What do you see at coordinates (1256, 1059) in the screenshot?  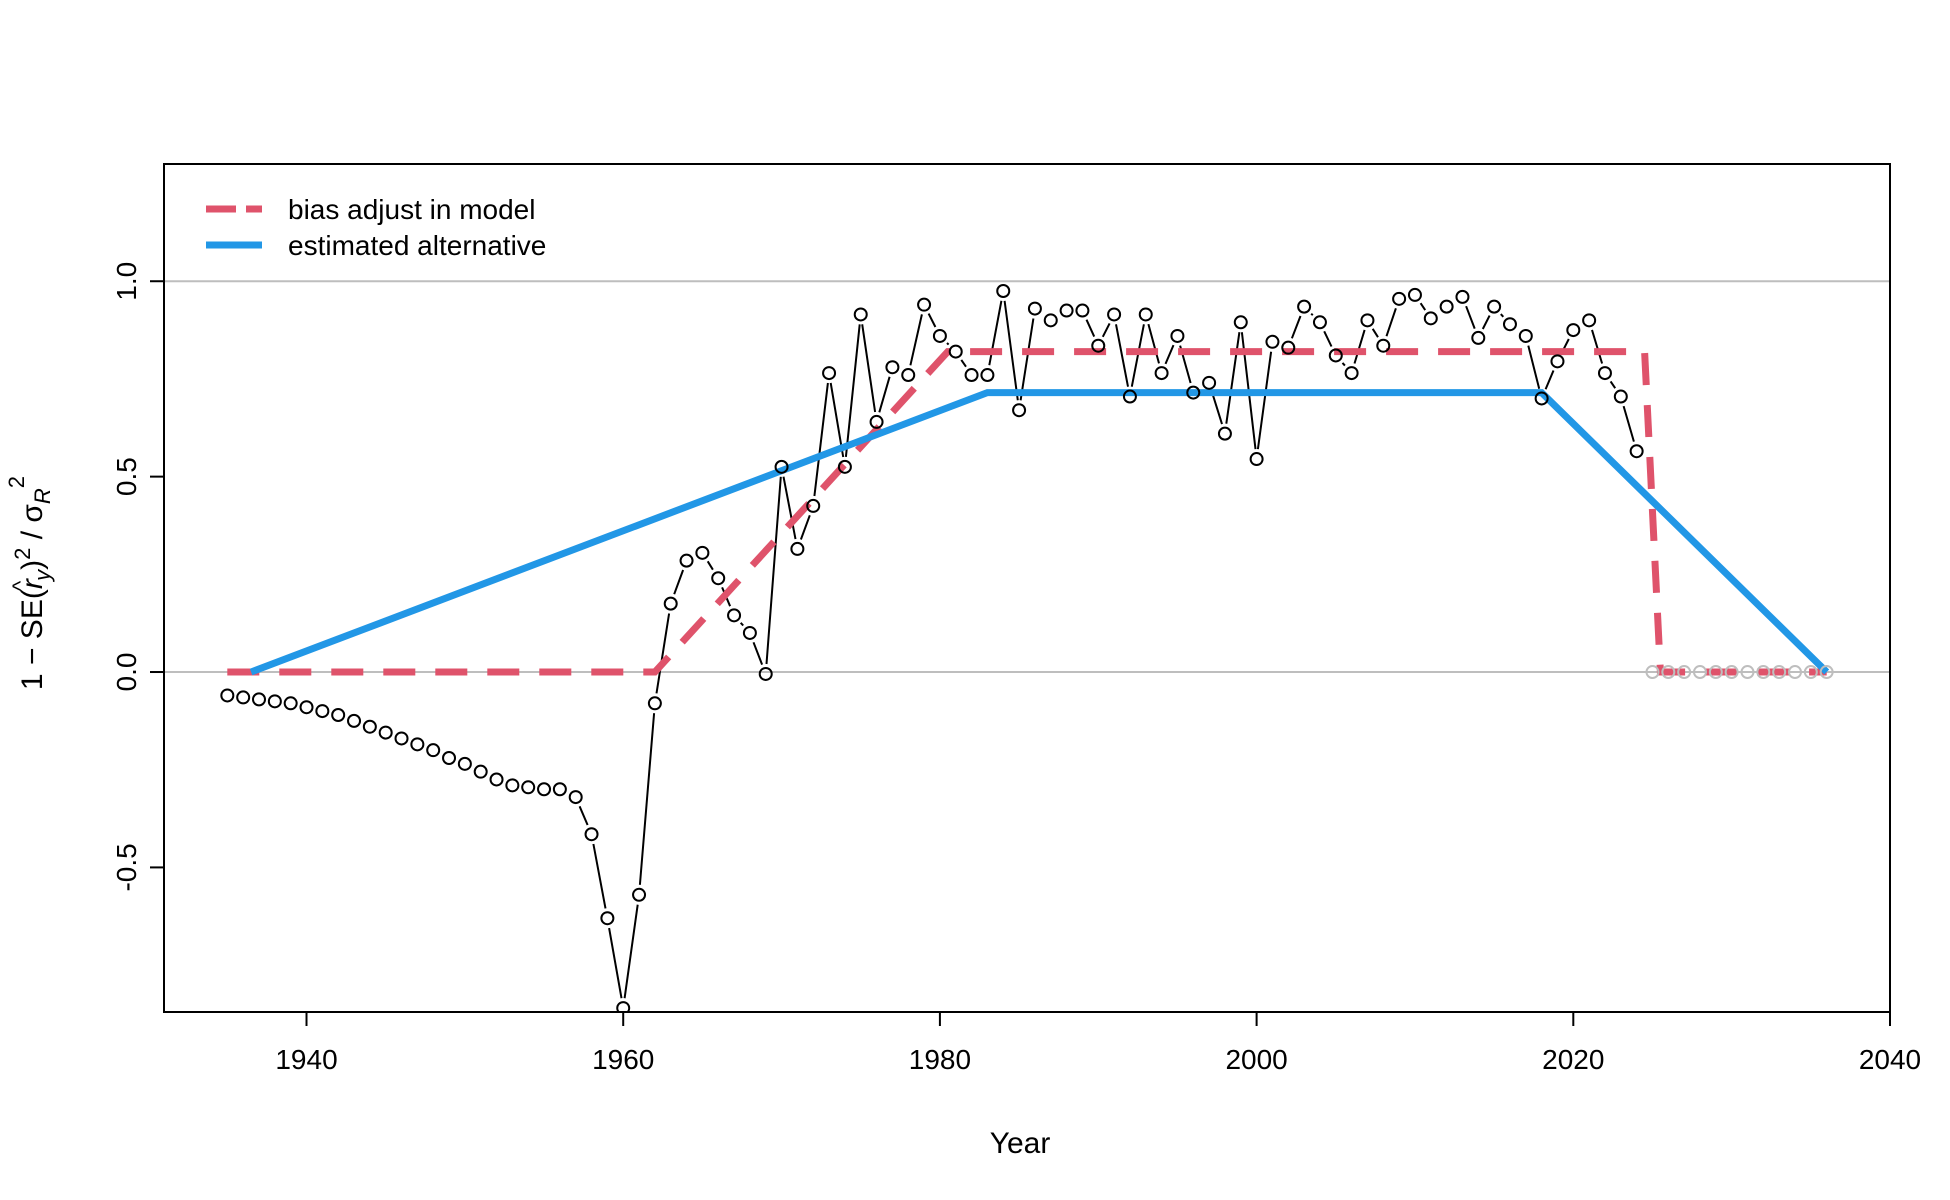 I see `x-tick-label-3: 2000` at bounding box center [1256, 1059].